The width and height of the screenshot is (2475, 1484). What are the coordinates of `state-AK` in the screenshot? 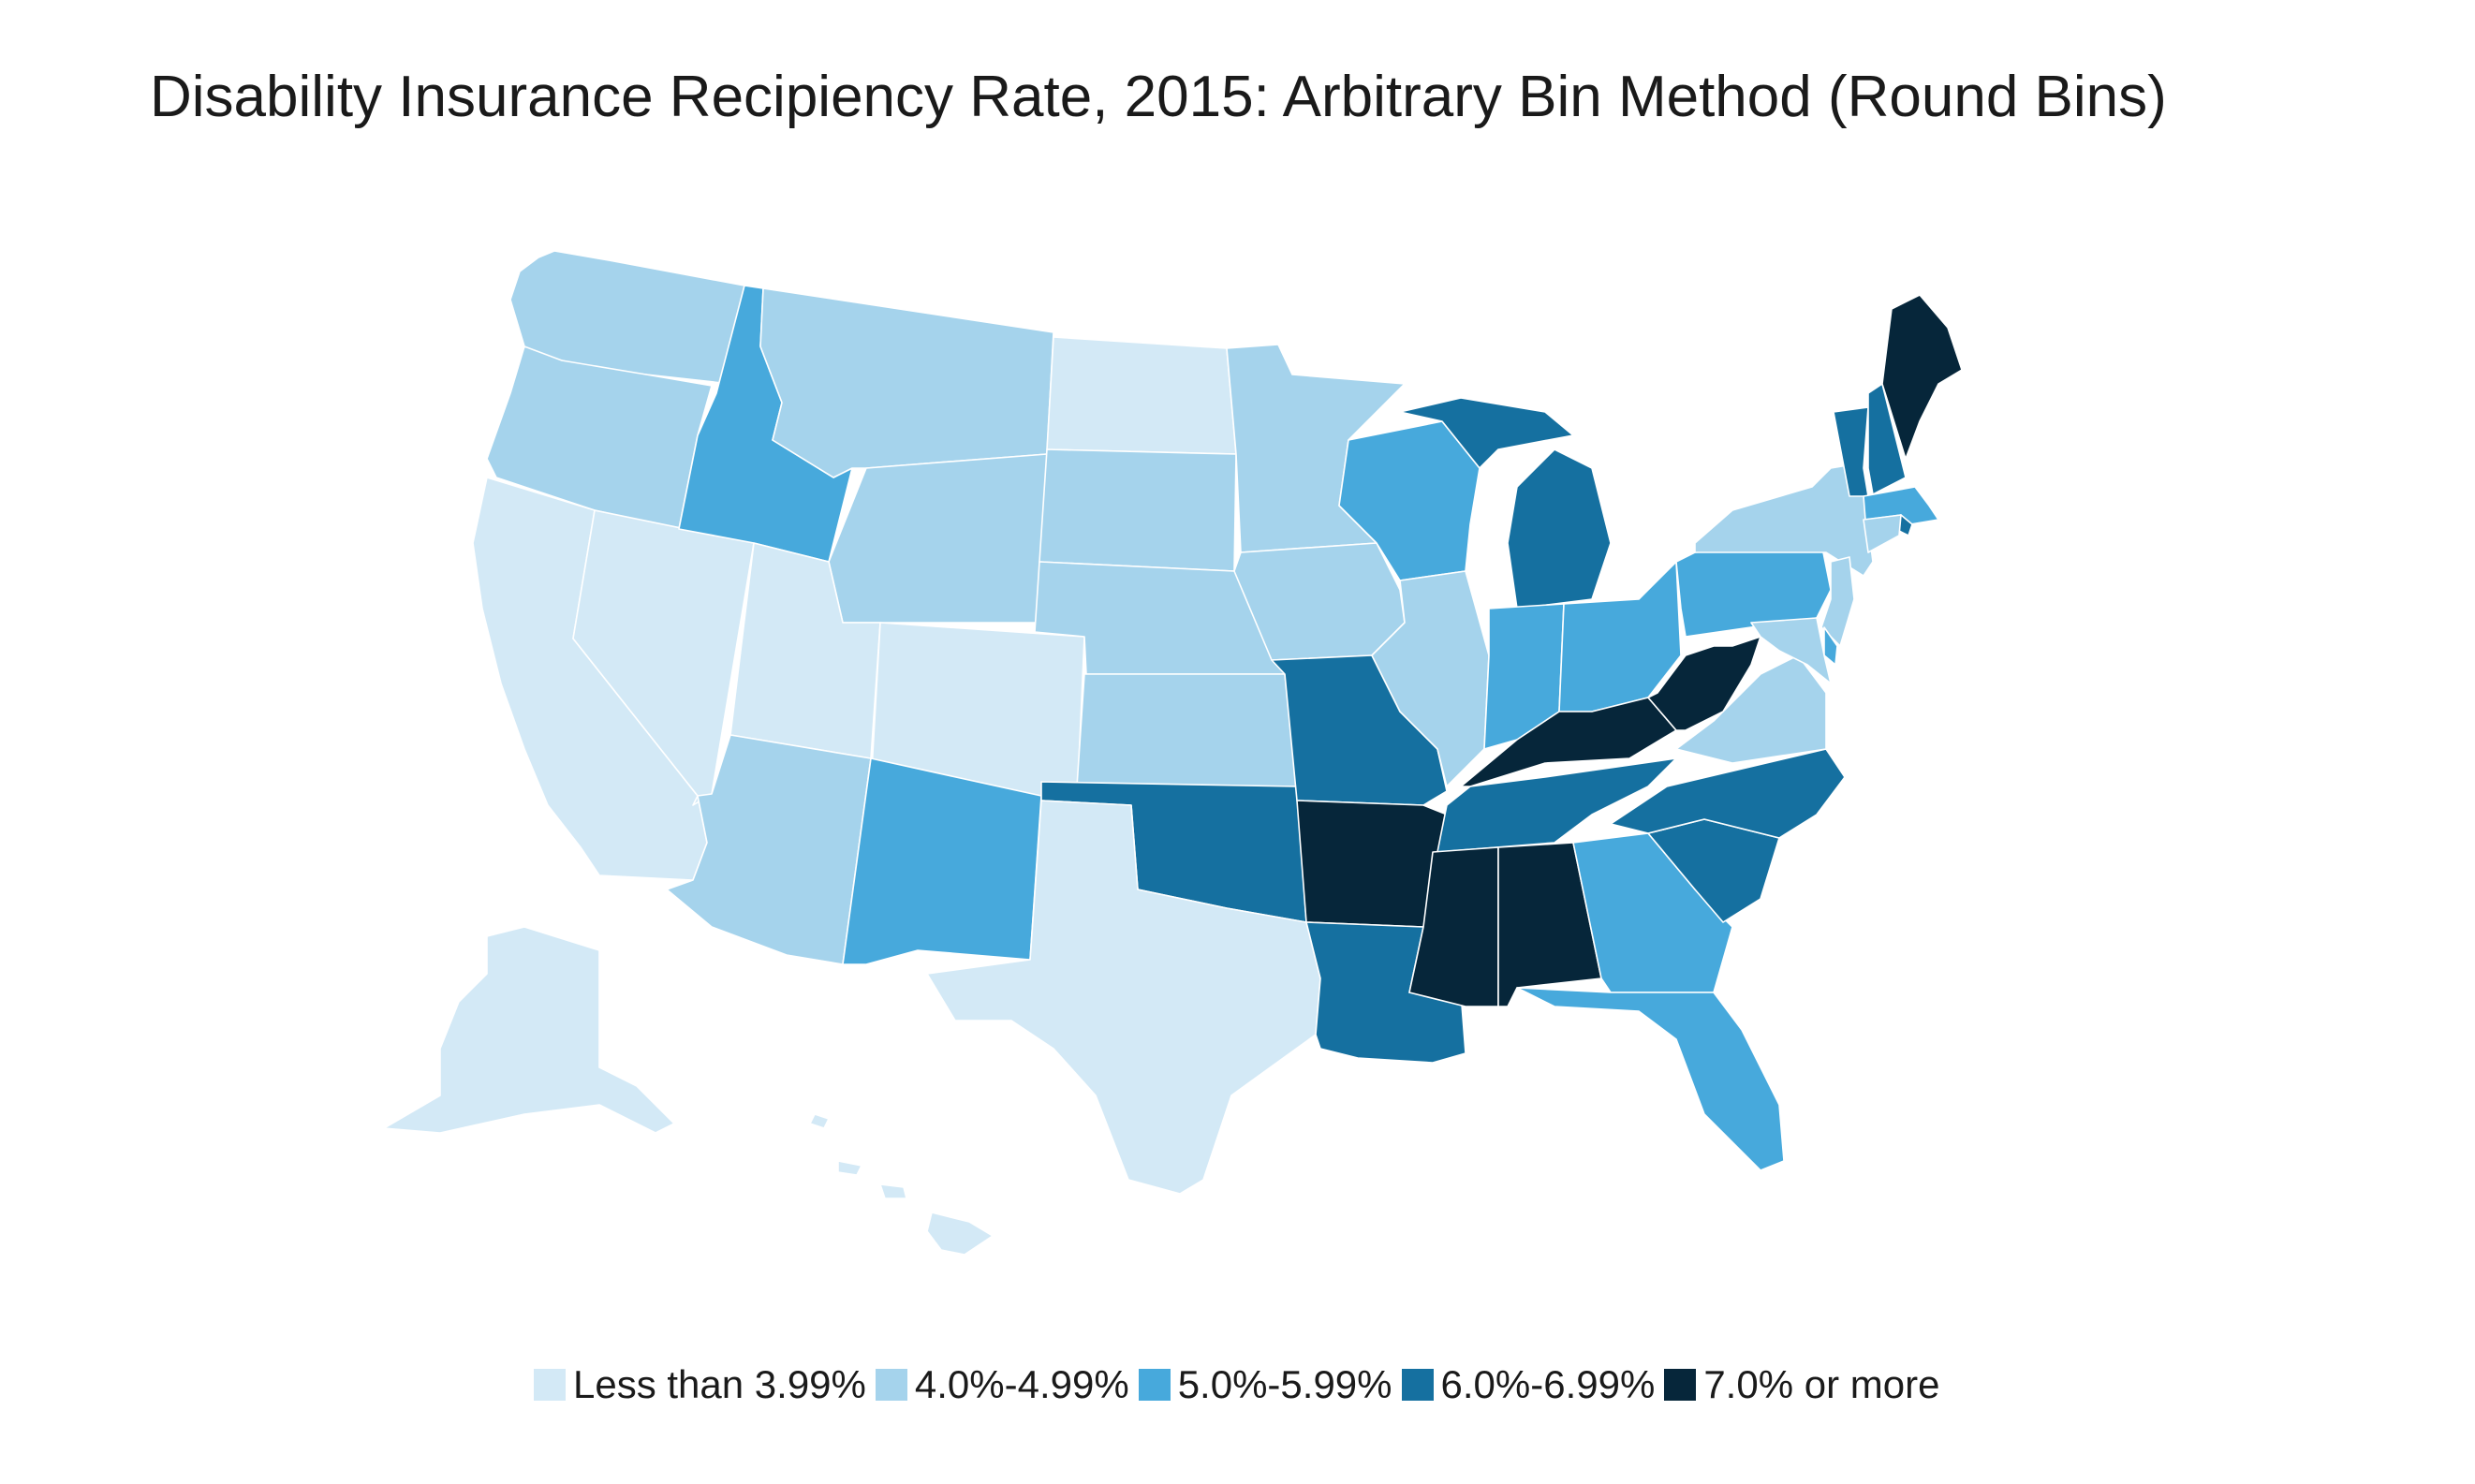 It's located at (529, 1030).